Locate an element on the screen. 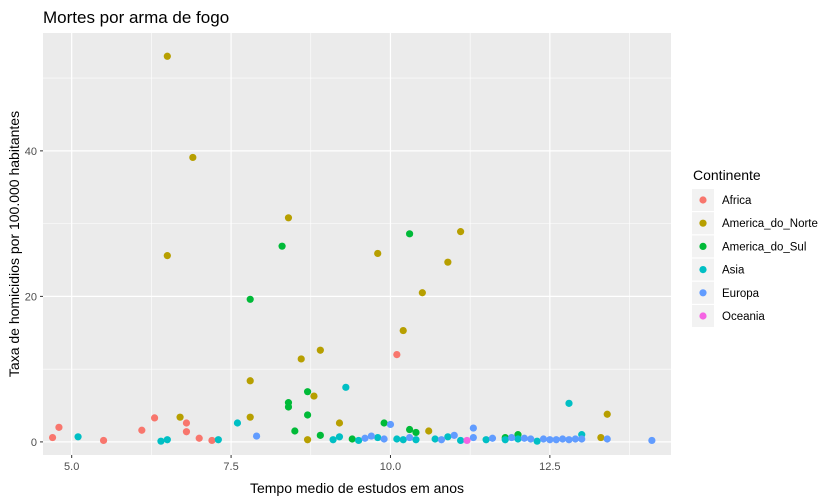 This screenshot has height=504, width=840. legend-label-asia: Asia is located at coordinates (733, 271).